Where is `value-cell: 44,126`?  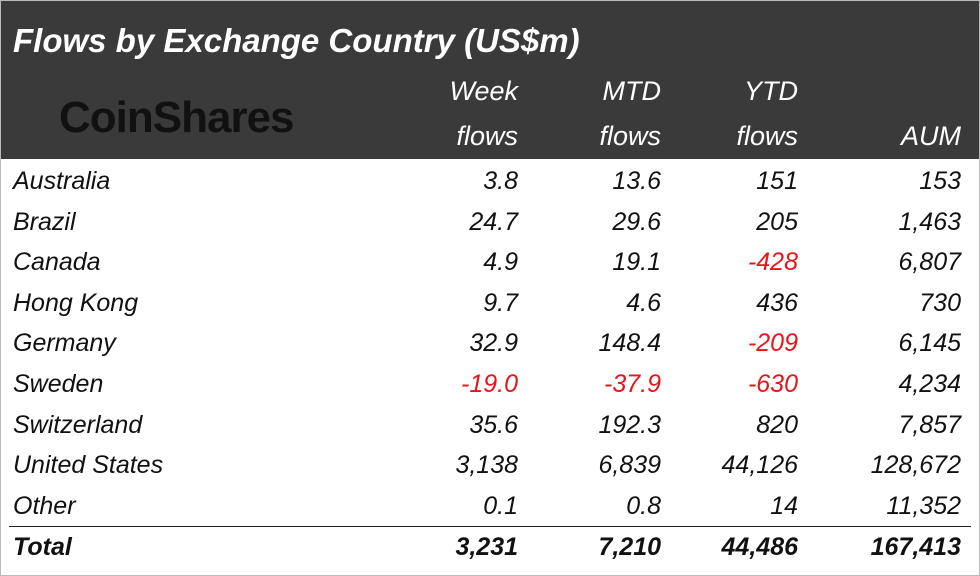 value-cell: 44,126 is located at coordinates (759, 465).